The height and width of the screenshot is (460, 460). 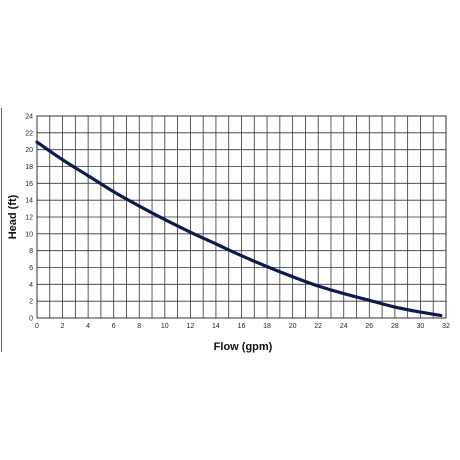 I want to click on y-tick-label: 18, so click(x=29, y=167).